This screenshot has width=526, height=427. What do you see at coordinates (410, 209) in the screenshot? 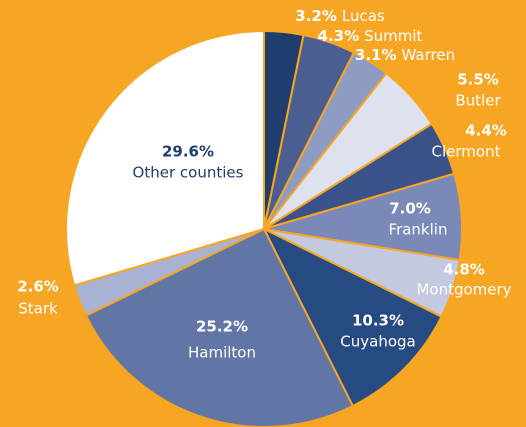
I see `slice-value-label: 7.0%` at bounding box center [410, 209].